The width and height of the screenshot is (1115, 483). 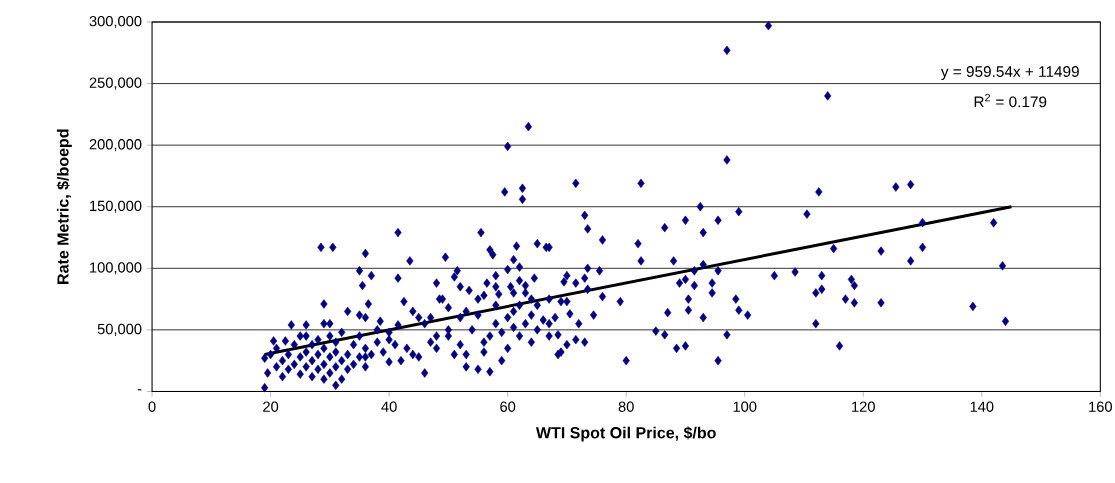 I want to click on y-tick-label: -, so click(x=139, y=389).